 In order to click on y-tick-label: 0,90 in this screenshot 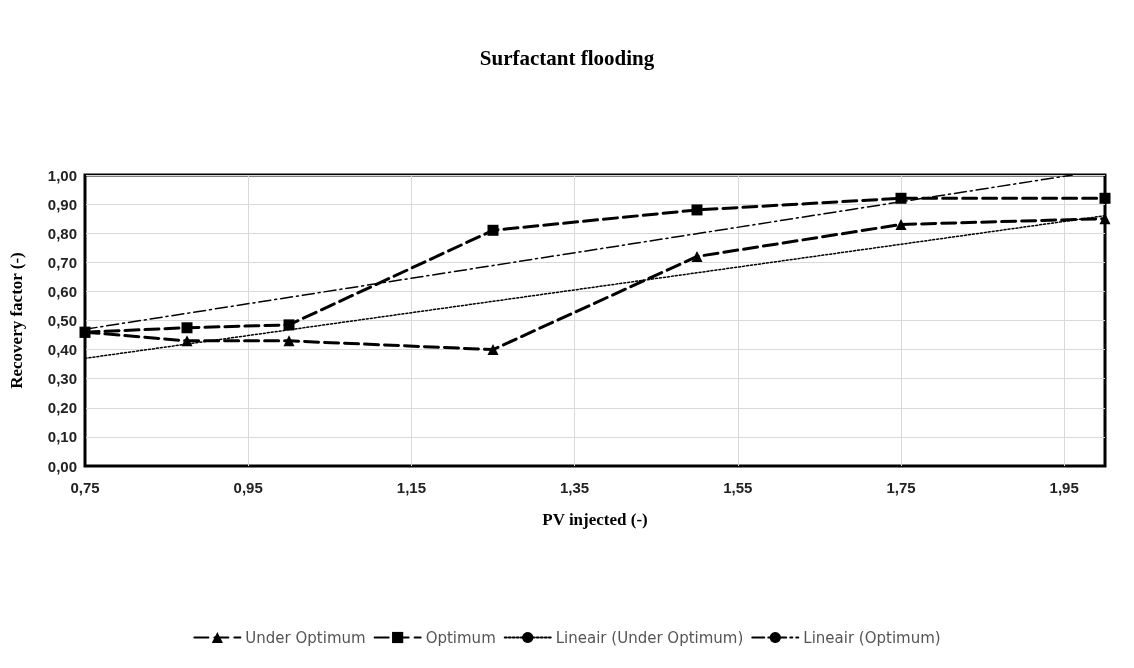, I will do `click(62, 204)`.